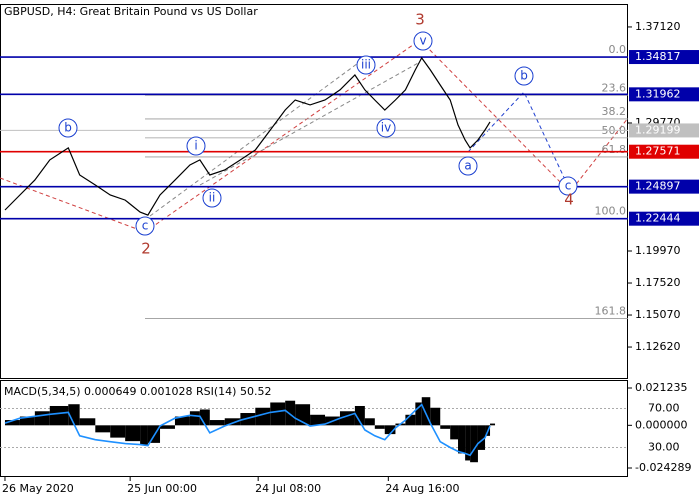  Describe the element at coordinates (569, 200) in the screenshot. I see `wave-degree: 4` at that location.